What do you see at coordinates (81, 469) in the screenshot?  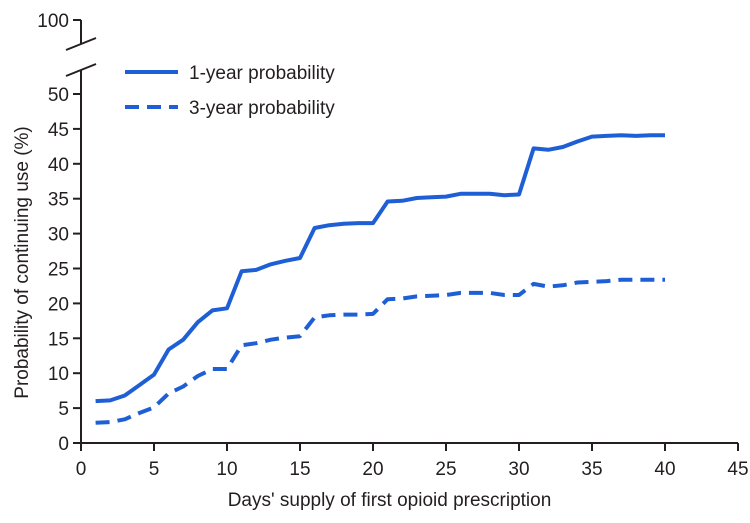 I see `x-tick-label: 0` at bounding box center [81, 469].